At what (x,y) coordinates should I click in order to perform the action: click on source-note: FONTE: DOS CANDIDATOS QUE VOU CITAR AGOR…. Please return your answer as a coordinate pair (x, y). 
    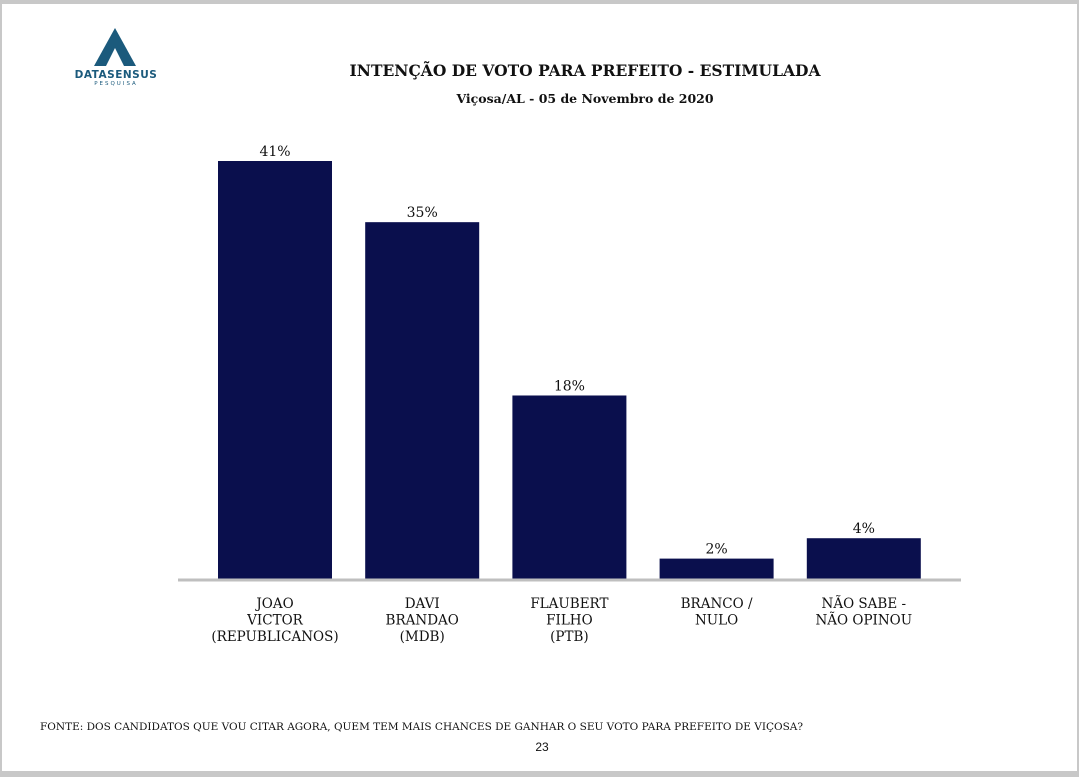
    Looking at the image, I should click on (422, 727).